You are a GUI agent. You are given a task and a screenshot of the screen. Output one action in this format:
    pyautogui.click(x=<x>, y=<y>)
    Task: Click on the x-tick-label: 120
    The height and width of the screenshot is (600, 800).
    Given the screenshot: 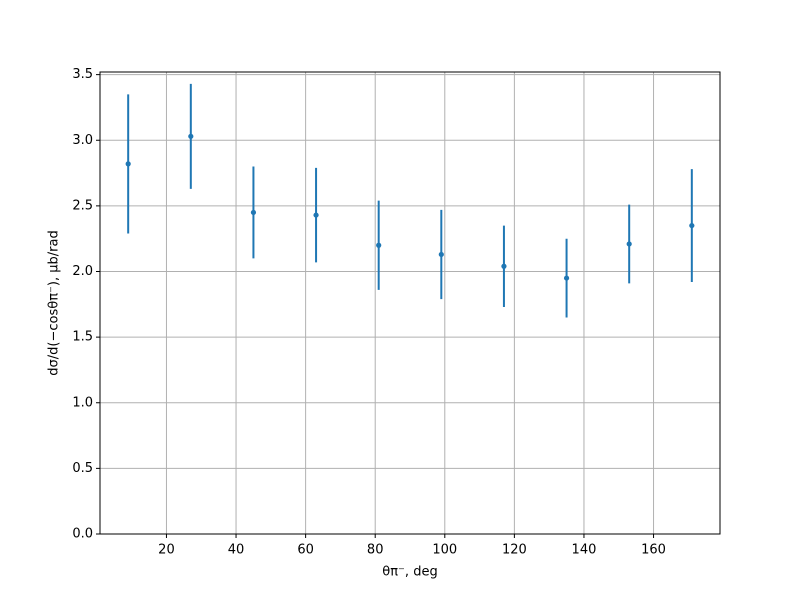 What is the action you would take?
    pyautogui.click(x=514, y=550)
    